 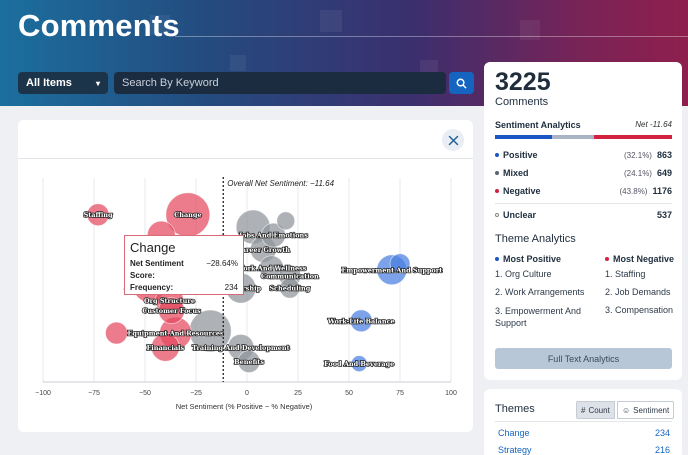 I want to click on sentiment-row-pct: (43.8%), so click(x=633, y=191).